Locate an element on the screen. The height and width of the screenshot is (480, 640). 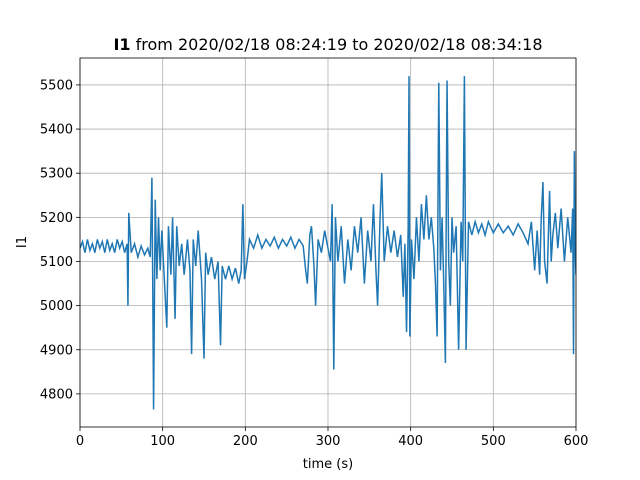
y-tick-label: 5300 is located at coordinates (56, 174).